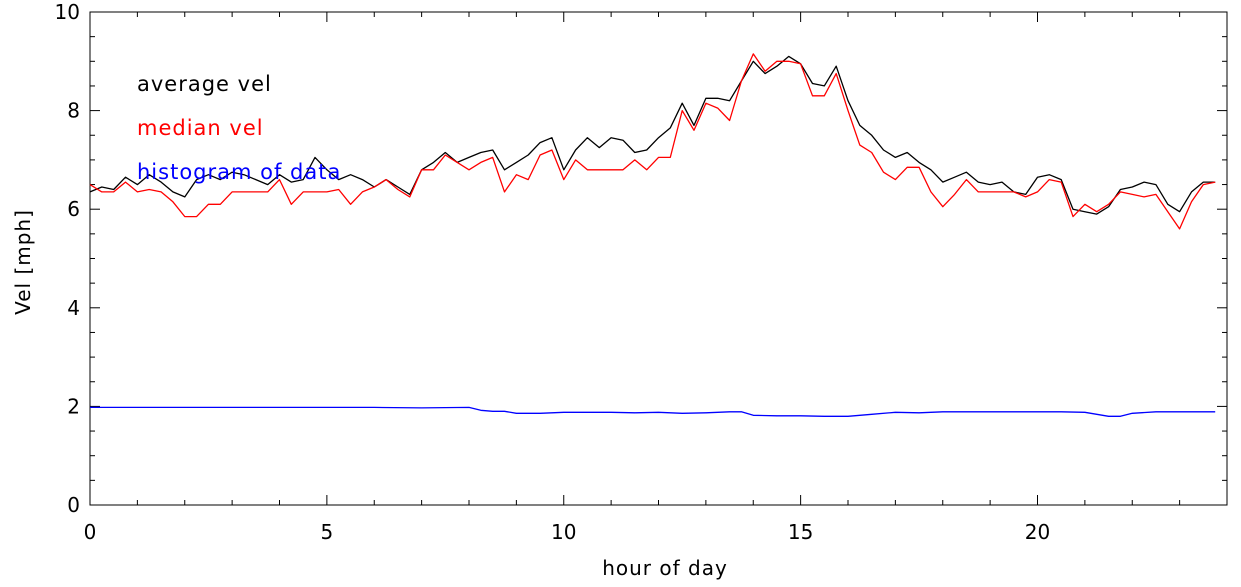 The width and height of the screenshot is (1241, 587). Describe the element at coordinates (73, 209) in the screenshot. I see `y-tick-label: 6` at that location.